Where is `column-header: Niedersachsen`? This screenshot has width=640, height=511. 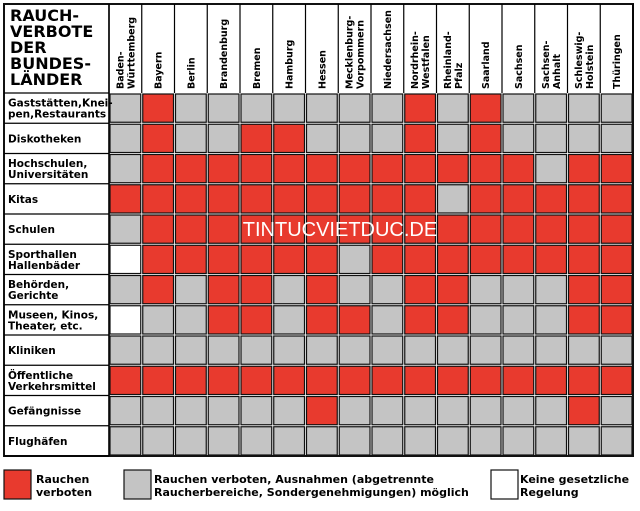
column-header: Niedersachsen is located at coordinates (388, 49).